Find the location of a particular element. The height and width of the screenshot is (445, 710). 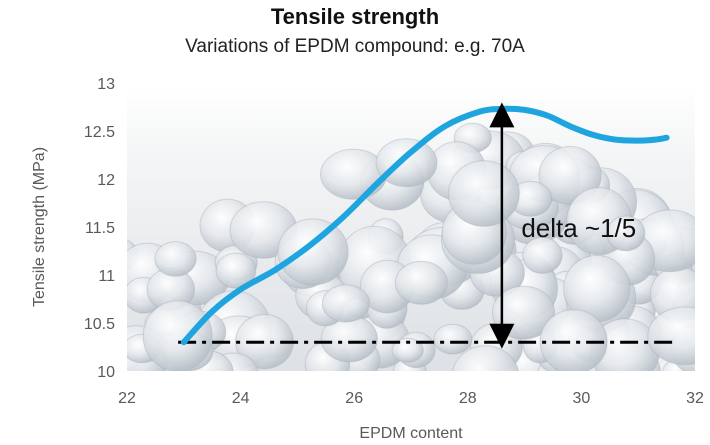

y-axis-label: Tensile strength (MPa) is located at coordinates (39, 227).